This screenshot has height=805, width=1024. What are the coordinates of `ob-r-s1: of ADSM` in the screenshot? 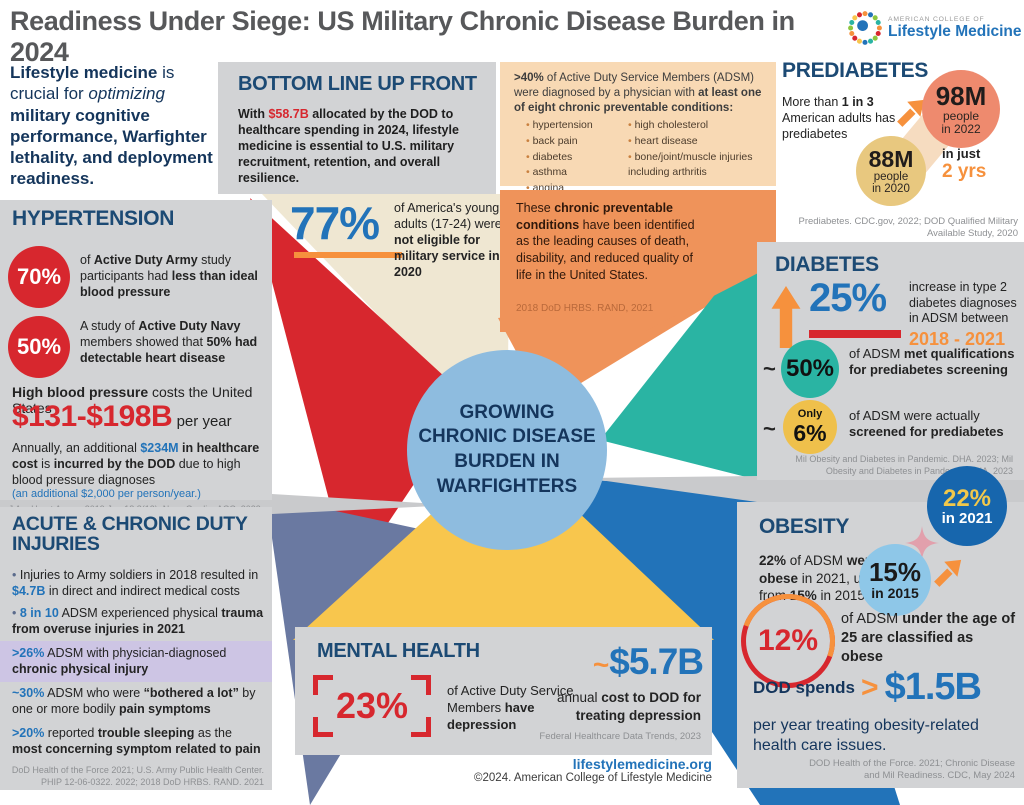 It's located at (872, 619).